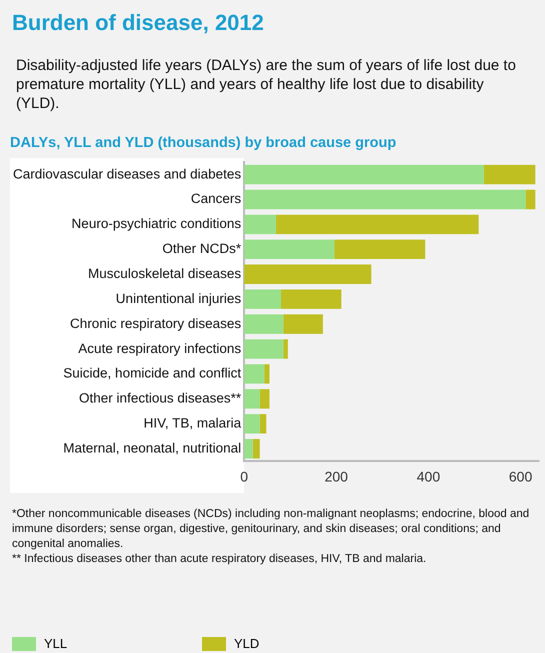  I want to click on y-tick-label: Cardiovascular diseases and diabetes, so click(127, 174).